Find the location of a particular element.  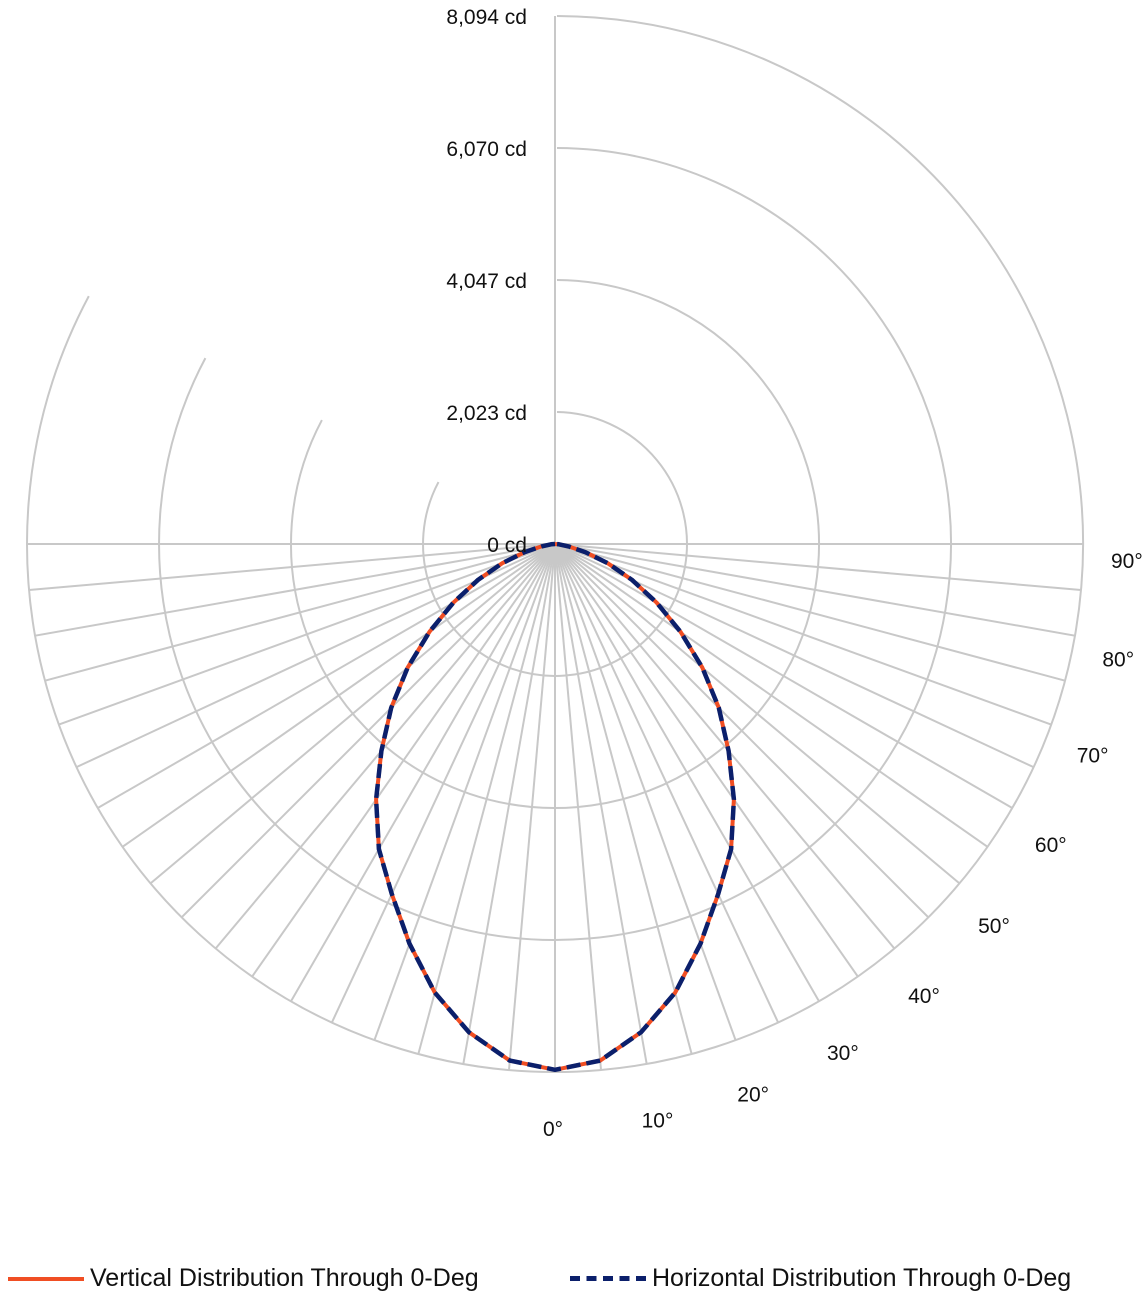

angle-label: 0° is located at coordinates (553, 1129).